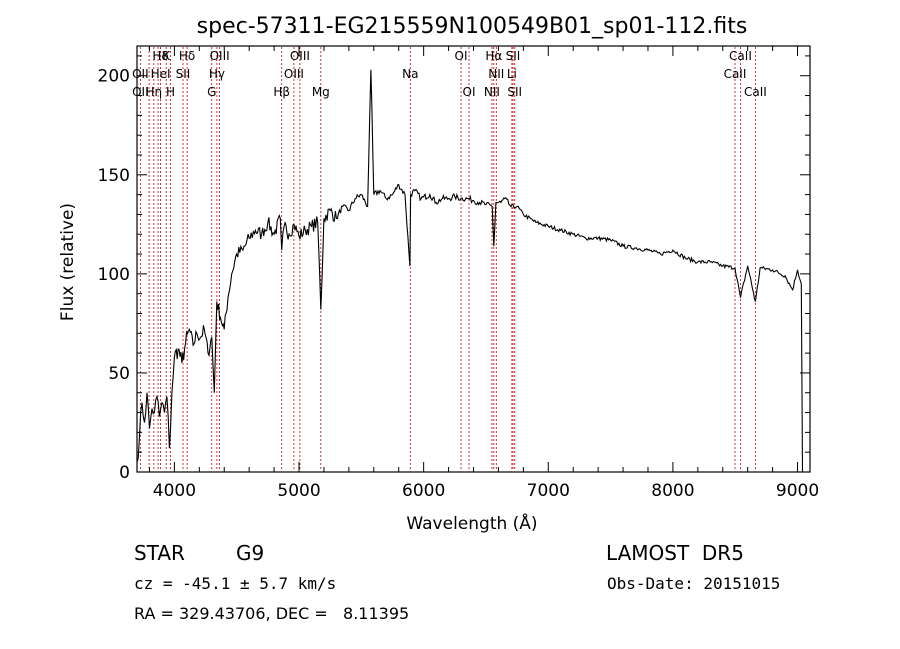 The image size is (900, 649). I want to click on line-marker-label: G, so click(211, 92).